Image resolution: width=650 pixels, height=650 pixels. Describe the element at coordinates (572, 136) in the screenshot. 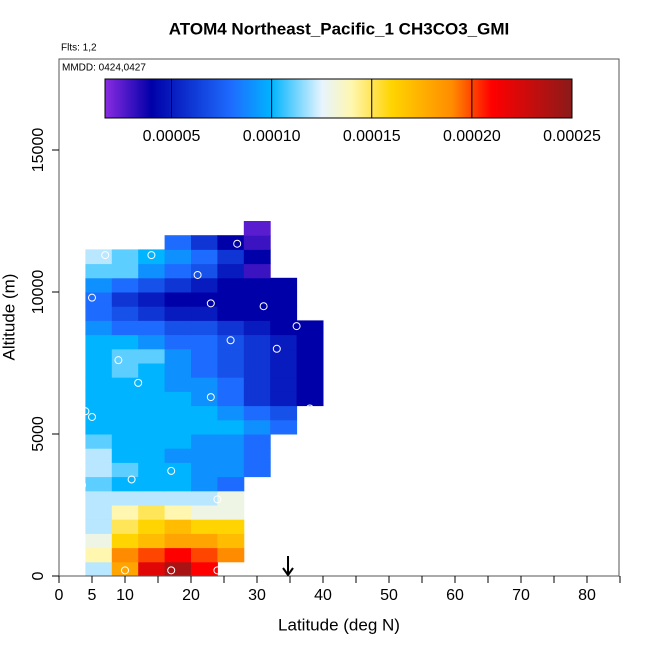

I see `colorbar-tick-label: 0.00025` at that location.